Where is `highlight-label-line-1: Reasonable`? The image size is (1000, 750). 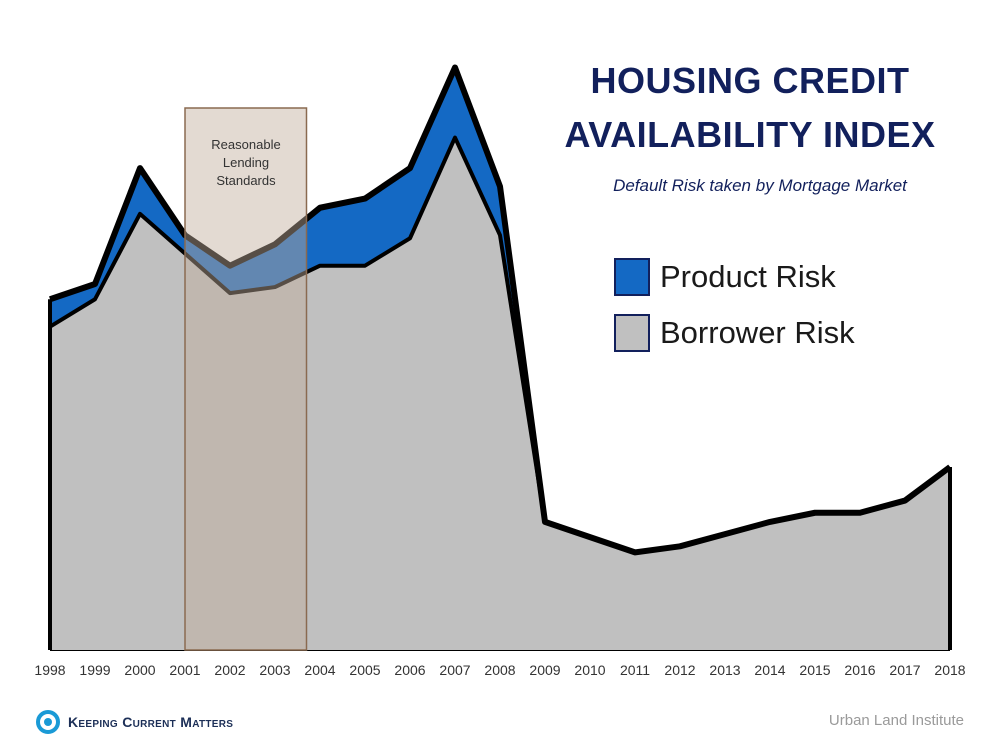
highlight-label-line-1: Reasonable is located at coordinates (246, 144).